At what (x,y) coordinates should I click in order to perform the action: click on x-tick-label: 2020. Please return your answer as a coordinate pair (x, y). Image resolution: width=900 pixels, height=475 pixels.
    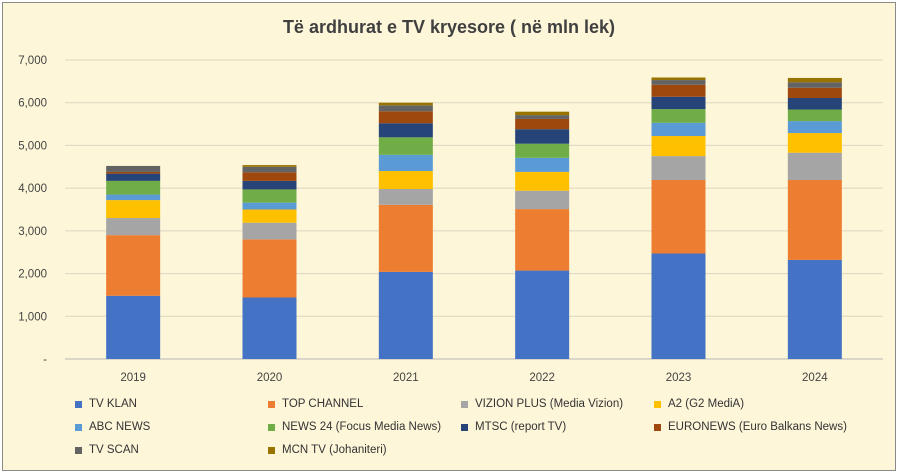
    Looking at the image, I should click on (270, 378).